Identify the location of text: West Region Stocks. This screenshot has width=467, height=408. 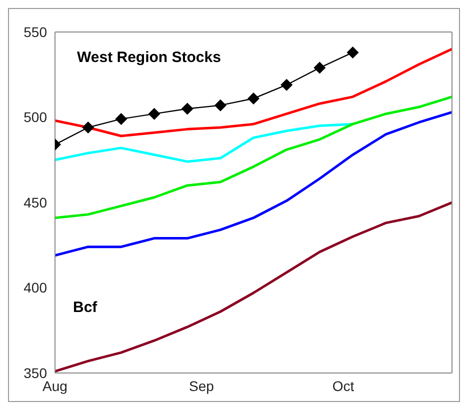
(149, 57).